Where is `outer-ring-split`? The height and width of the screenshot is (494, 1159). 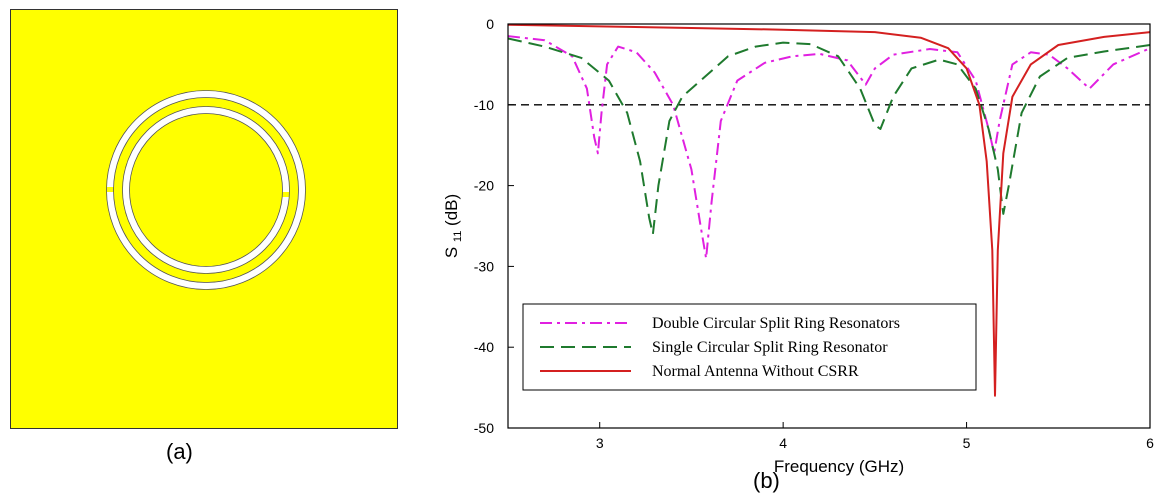 outer-ring-split is located at coordinates (112, 189).